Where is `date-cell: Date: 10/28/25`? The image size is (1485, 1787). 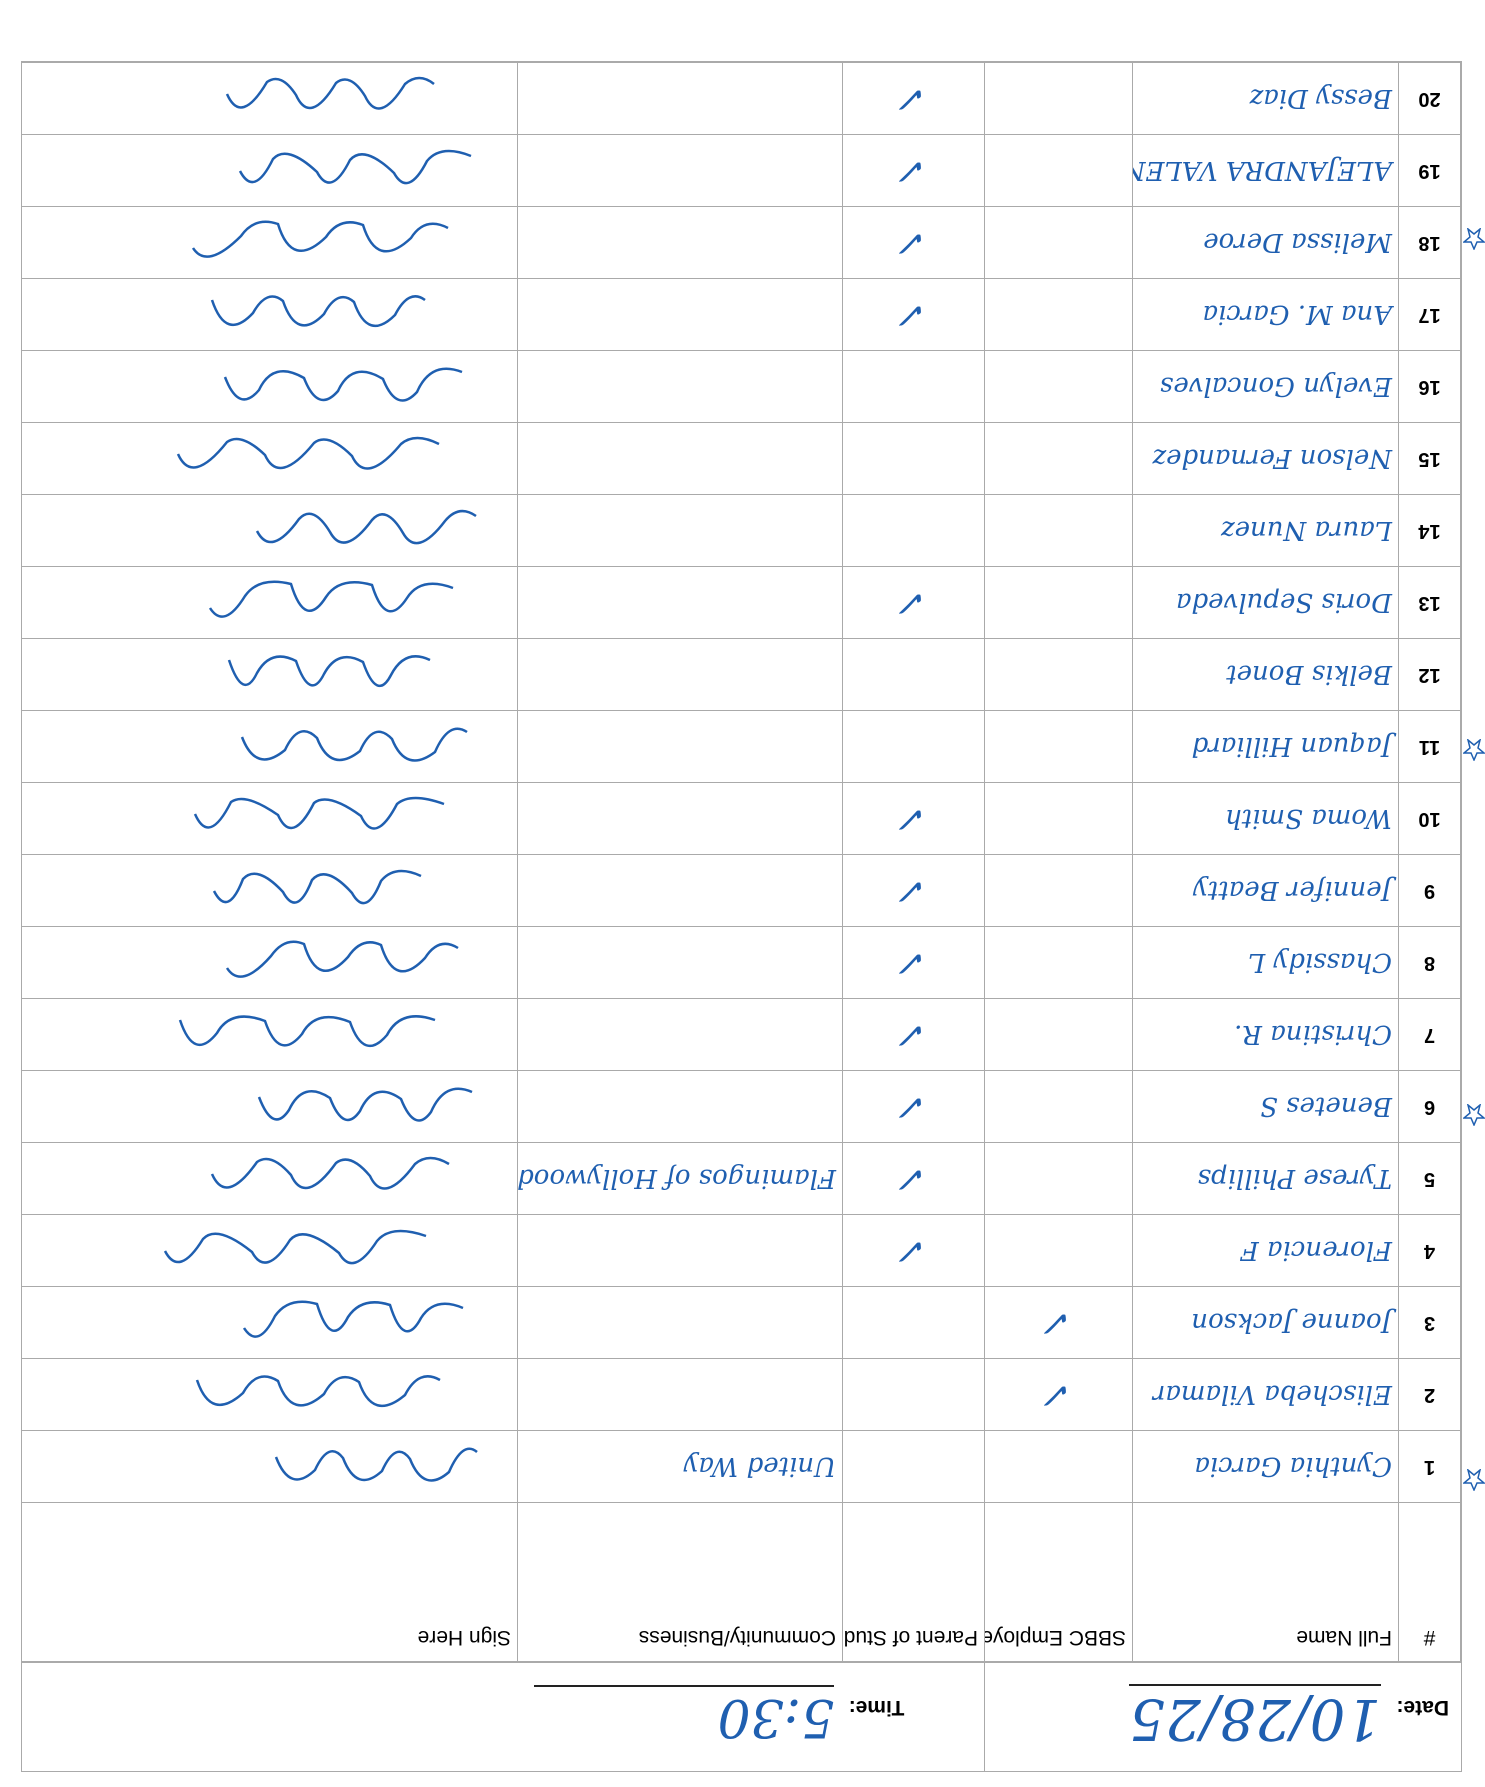 date-cell: Date: 10/28/25 is located at coordinates (1222, 1717).